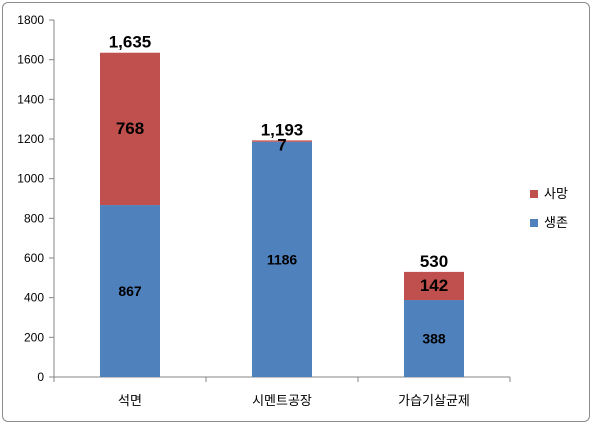 This screenshot has width=594, height=426. What do you see at coordinates (282, 401) in the screenshot?
I see `x-category-label: 시멘트공장` at bounding box center [282, 401].